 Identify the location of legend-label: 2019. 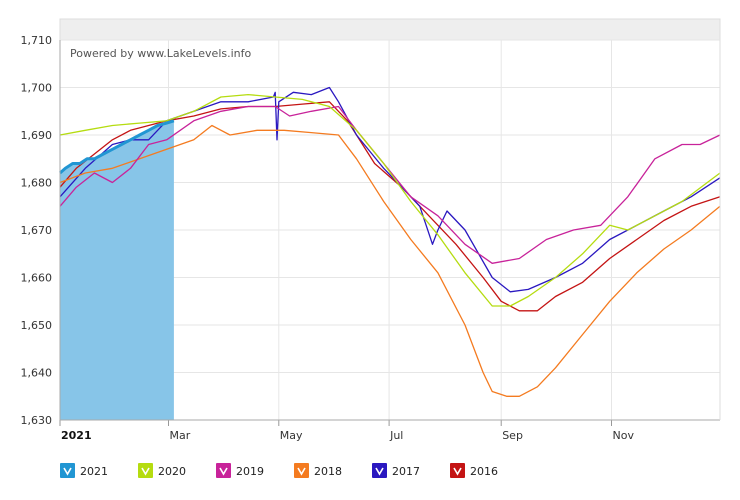
(250, 471).